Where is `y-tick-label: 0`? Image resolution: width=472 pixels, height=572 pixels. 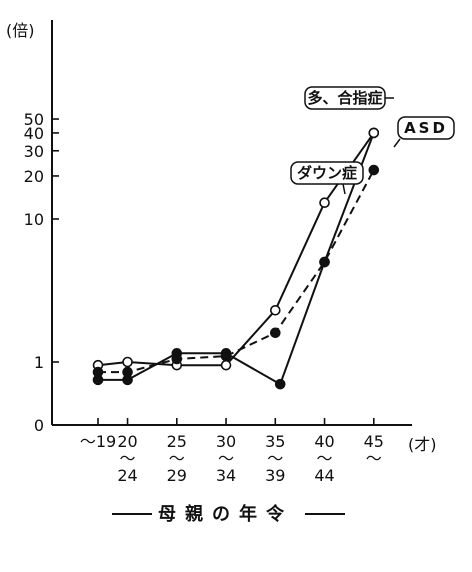 y-tick-label: 0 is located at coordinates (39, 425).